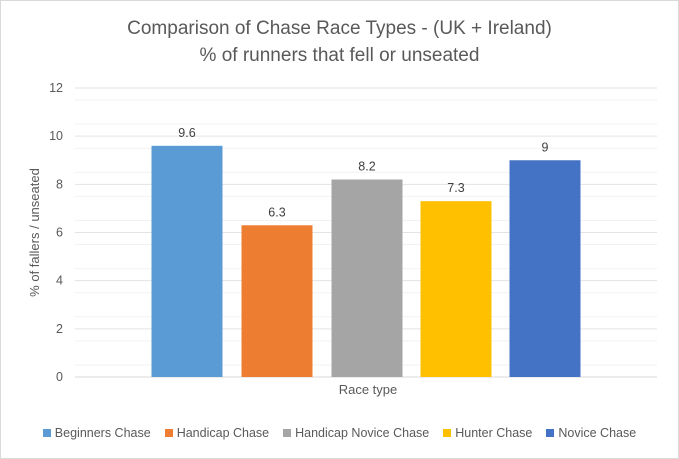 The image size is (679, 459). I want to click on y-tick-label: 12, so click(56, 88).